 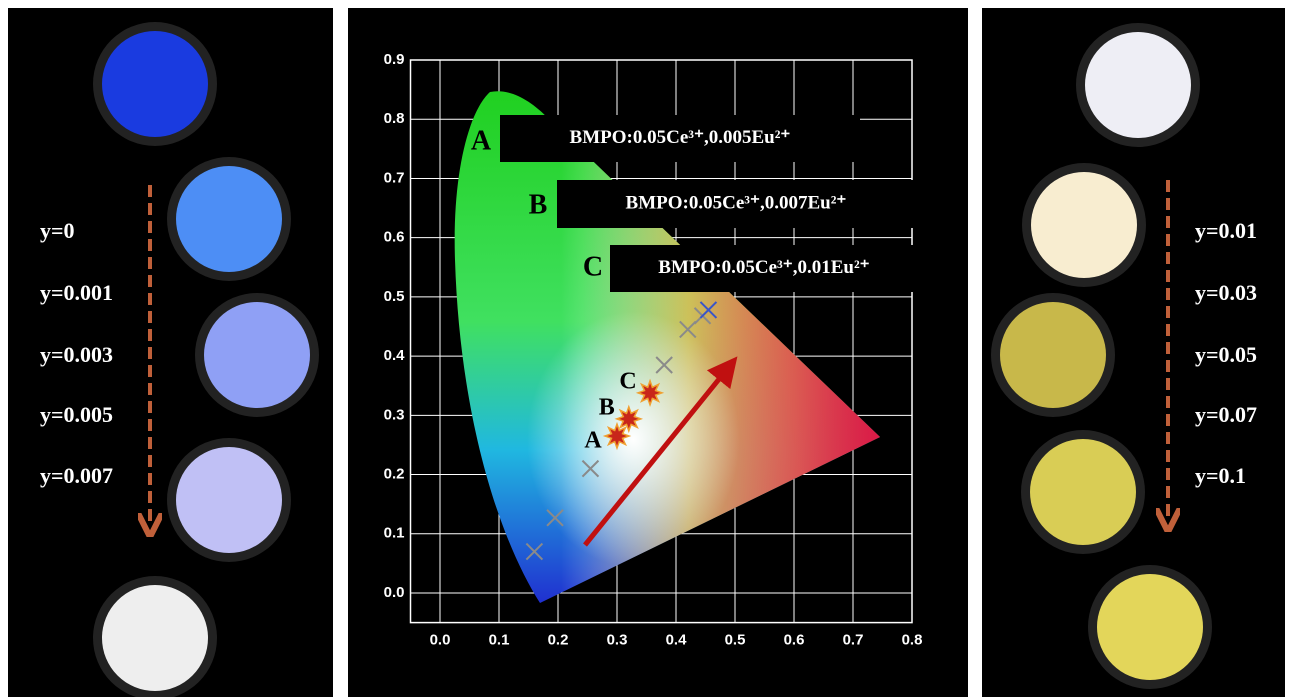 I want to click on left-label: y=0.005, so click(x=76, y=414).